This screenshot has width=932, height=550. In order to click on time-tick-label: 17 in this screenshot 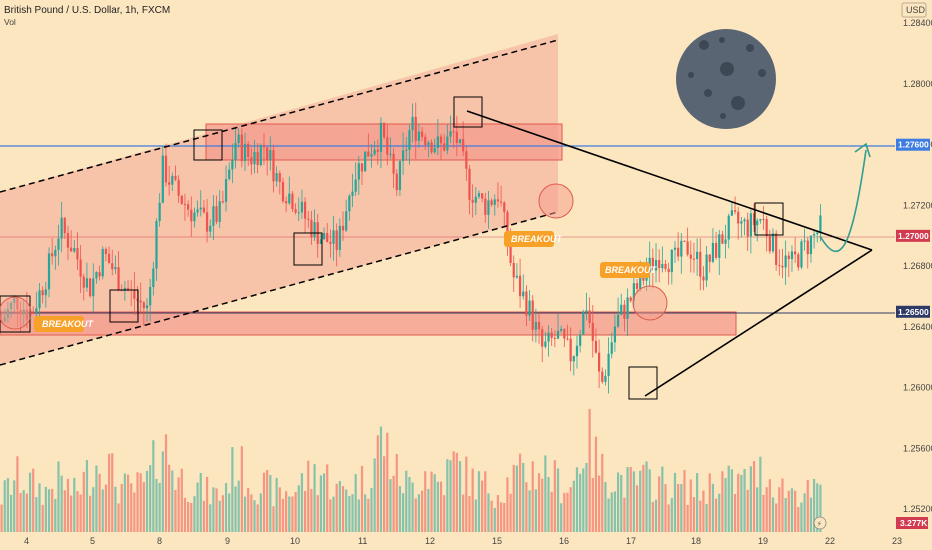, I will do `click(631, 541)`.